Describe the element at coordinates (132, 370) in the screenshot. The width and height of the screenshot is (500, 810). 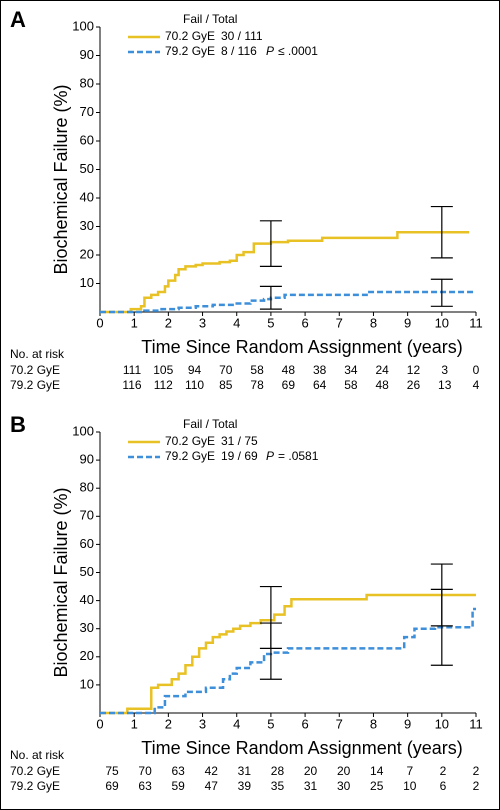
I see `at-risk-count: 111` at that location.